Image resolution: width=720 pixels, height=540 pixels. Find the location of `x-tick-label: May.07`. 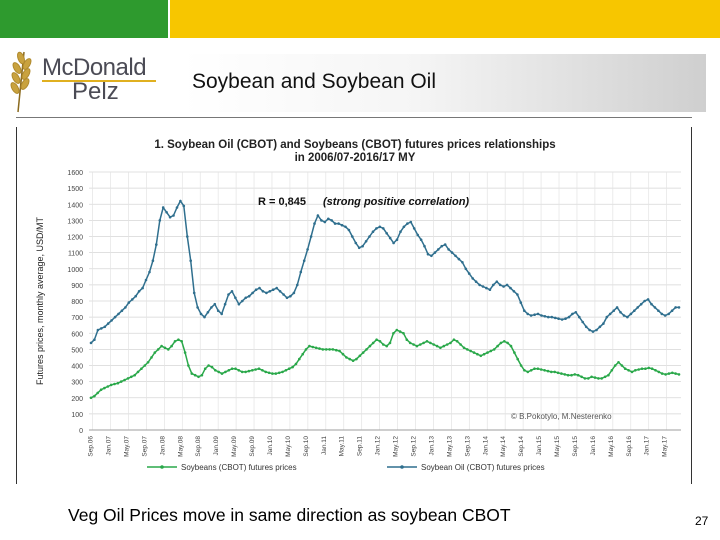

x-tick-label: May.07 is located at coordinates (126, 446).